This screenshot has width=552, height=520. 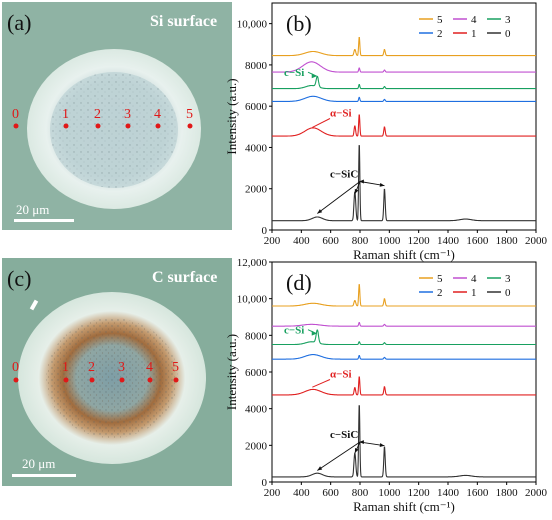 What do you see at coordinates (314, 333) in the screenshot?
I see `annotation-c-si-arrowhead` at bounding box center [314, 333].